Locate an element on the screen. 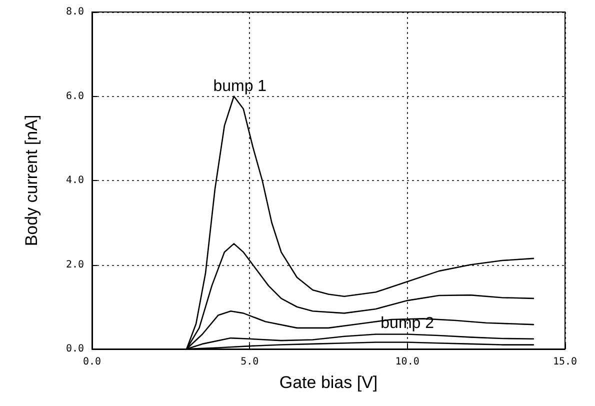  y-tick-label: 0.0 is located at coordinates (75, 349).